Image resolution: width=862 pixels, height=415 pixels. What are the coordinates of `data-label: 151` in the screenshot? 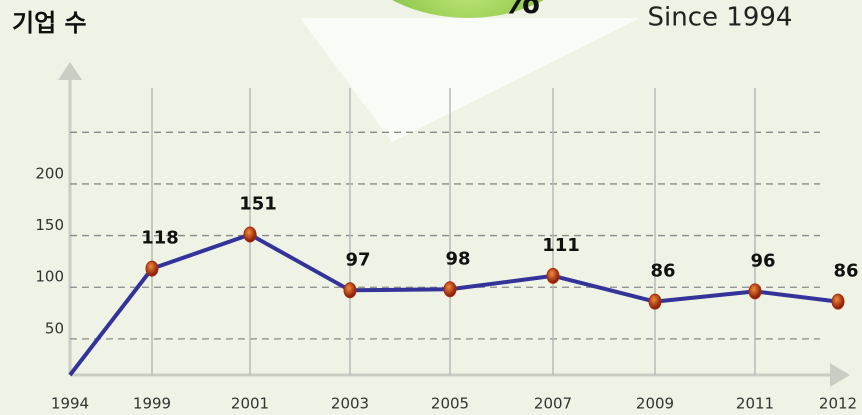 It's located at (258, 204).